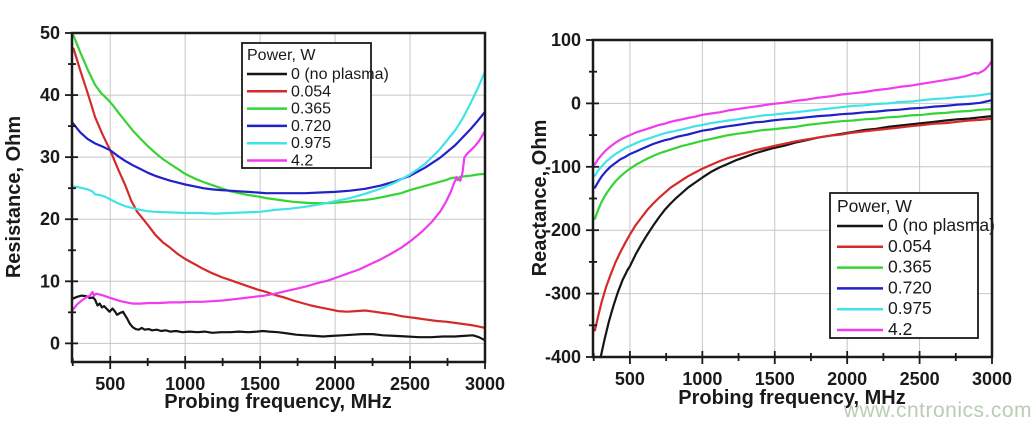 The image size is (1035, 427). What do you see at coordinates (563, 167) in the screenshot?
I see `y-tick-label: -100` at bounding box center [563, 167].